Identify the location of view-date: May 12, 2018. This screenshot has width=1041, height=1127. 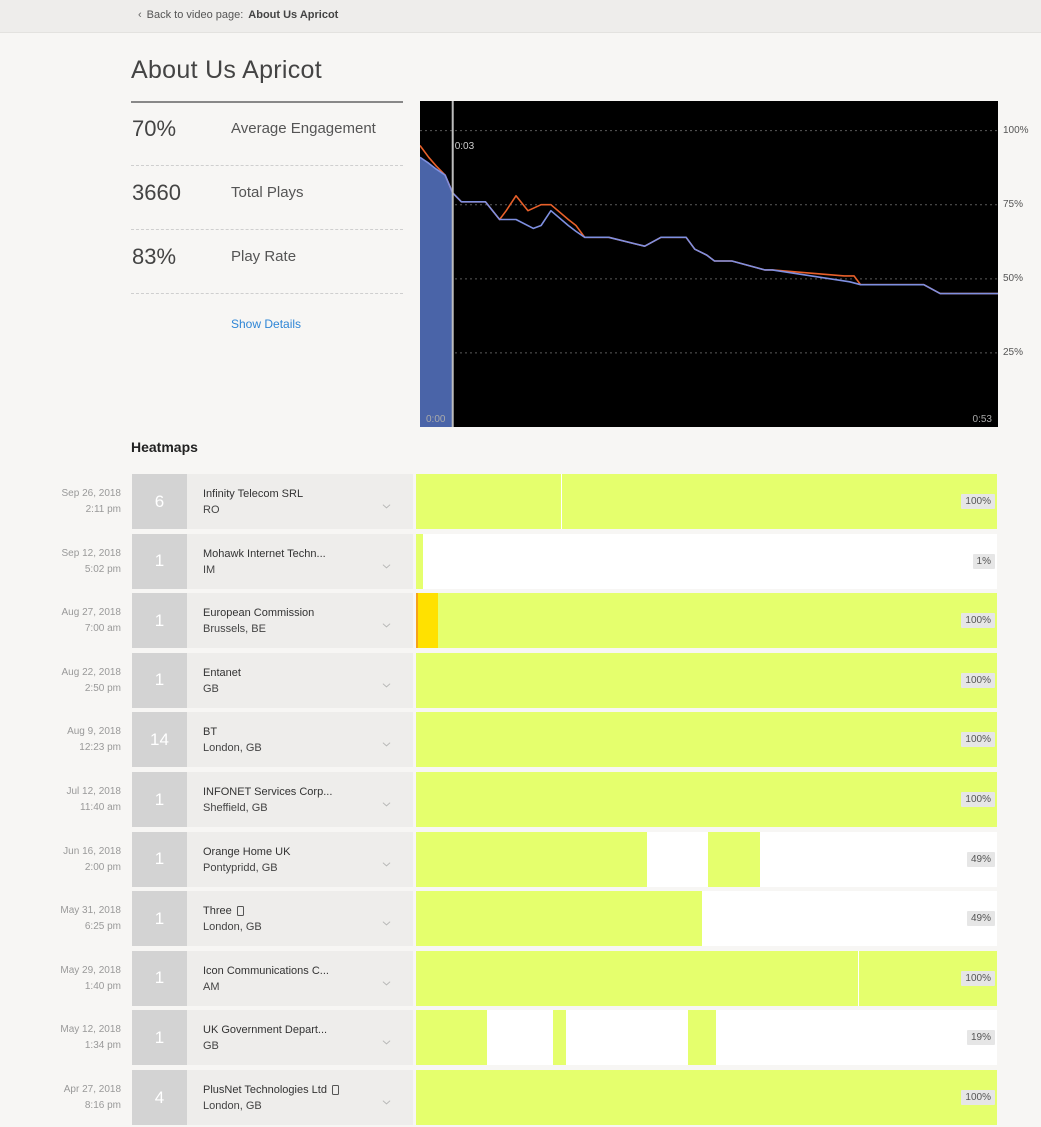
(90, 1030).